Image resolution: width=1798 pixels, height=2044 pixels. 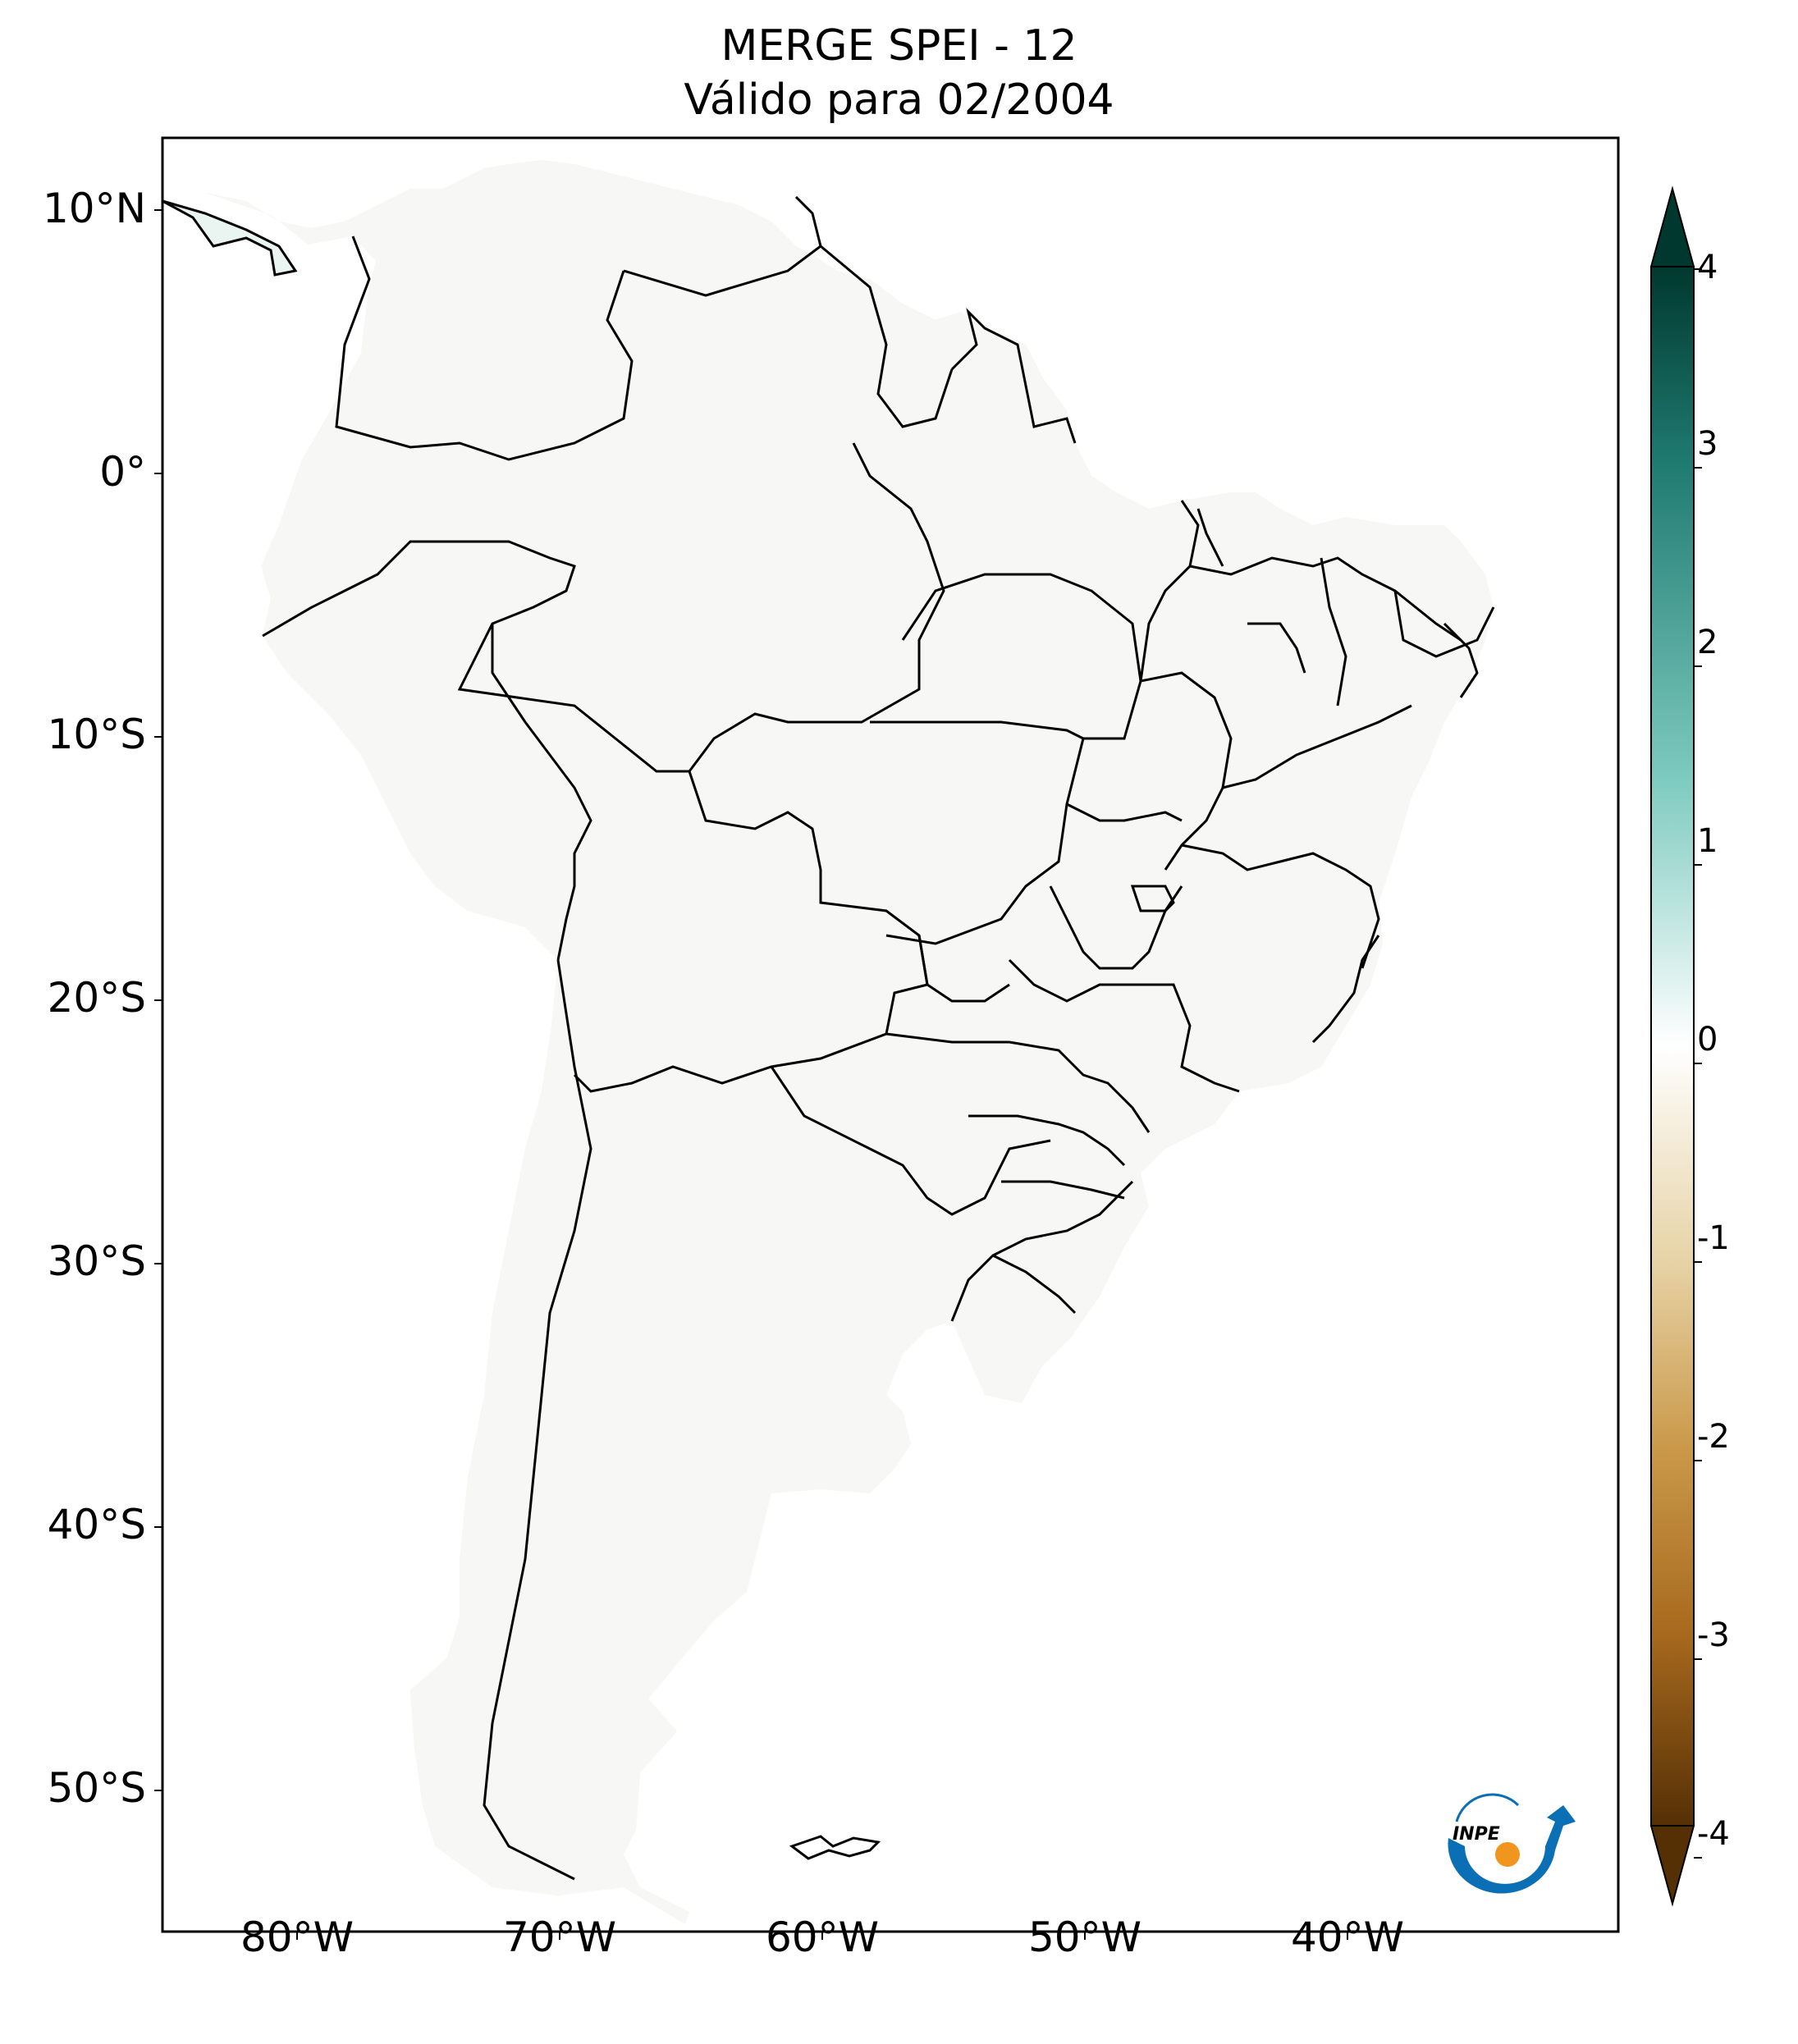 I want to click on border-peru-brazil, so click(x=603, y=607).